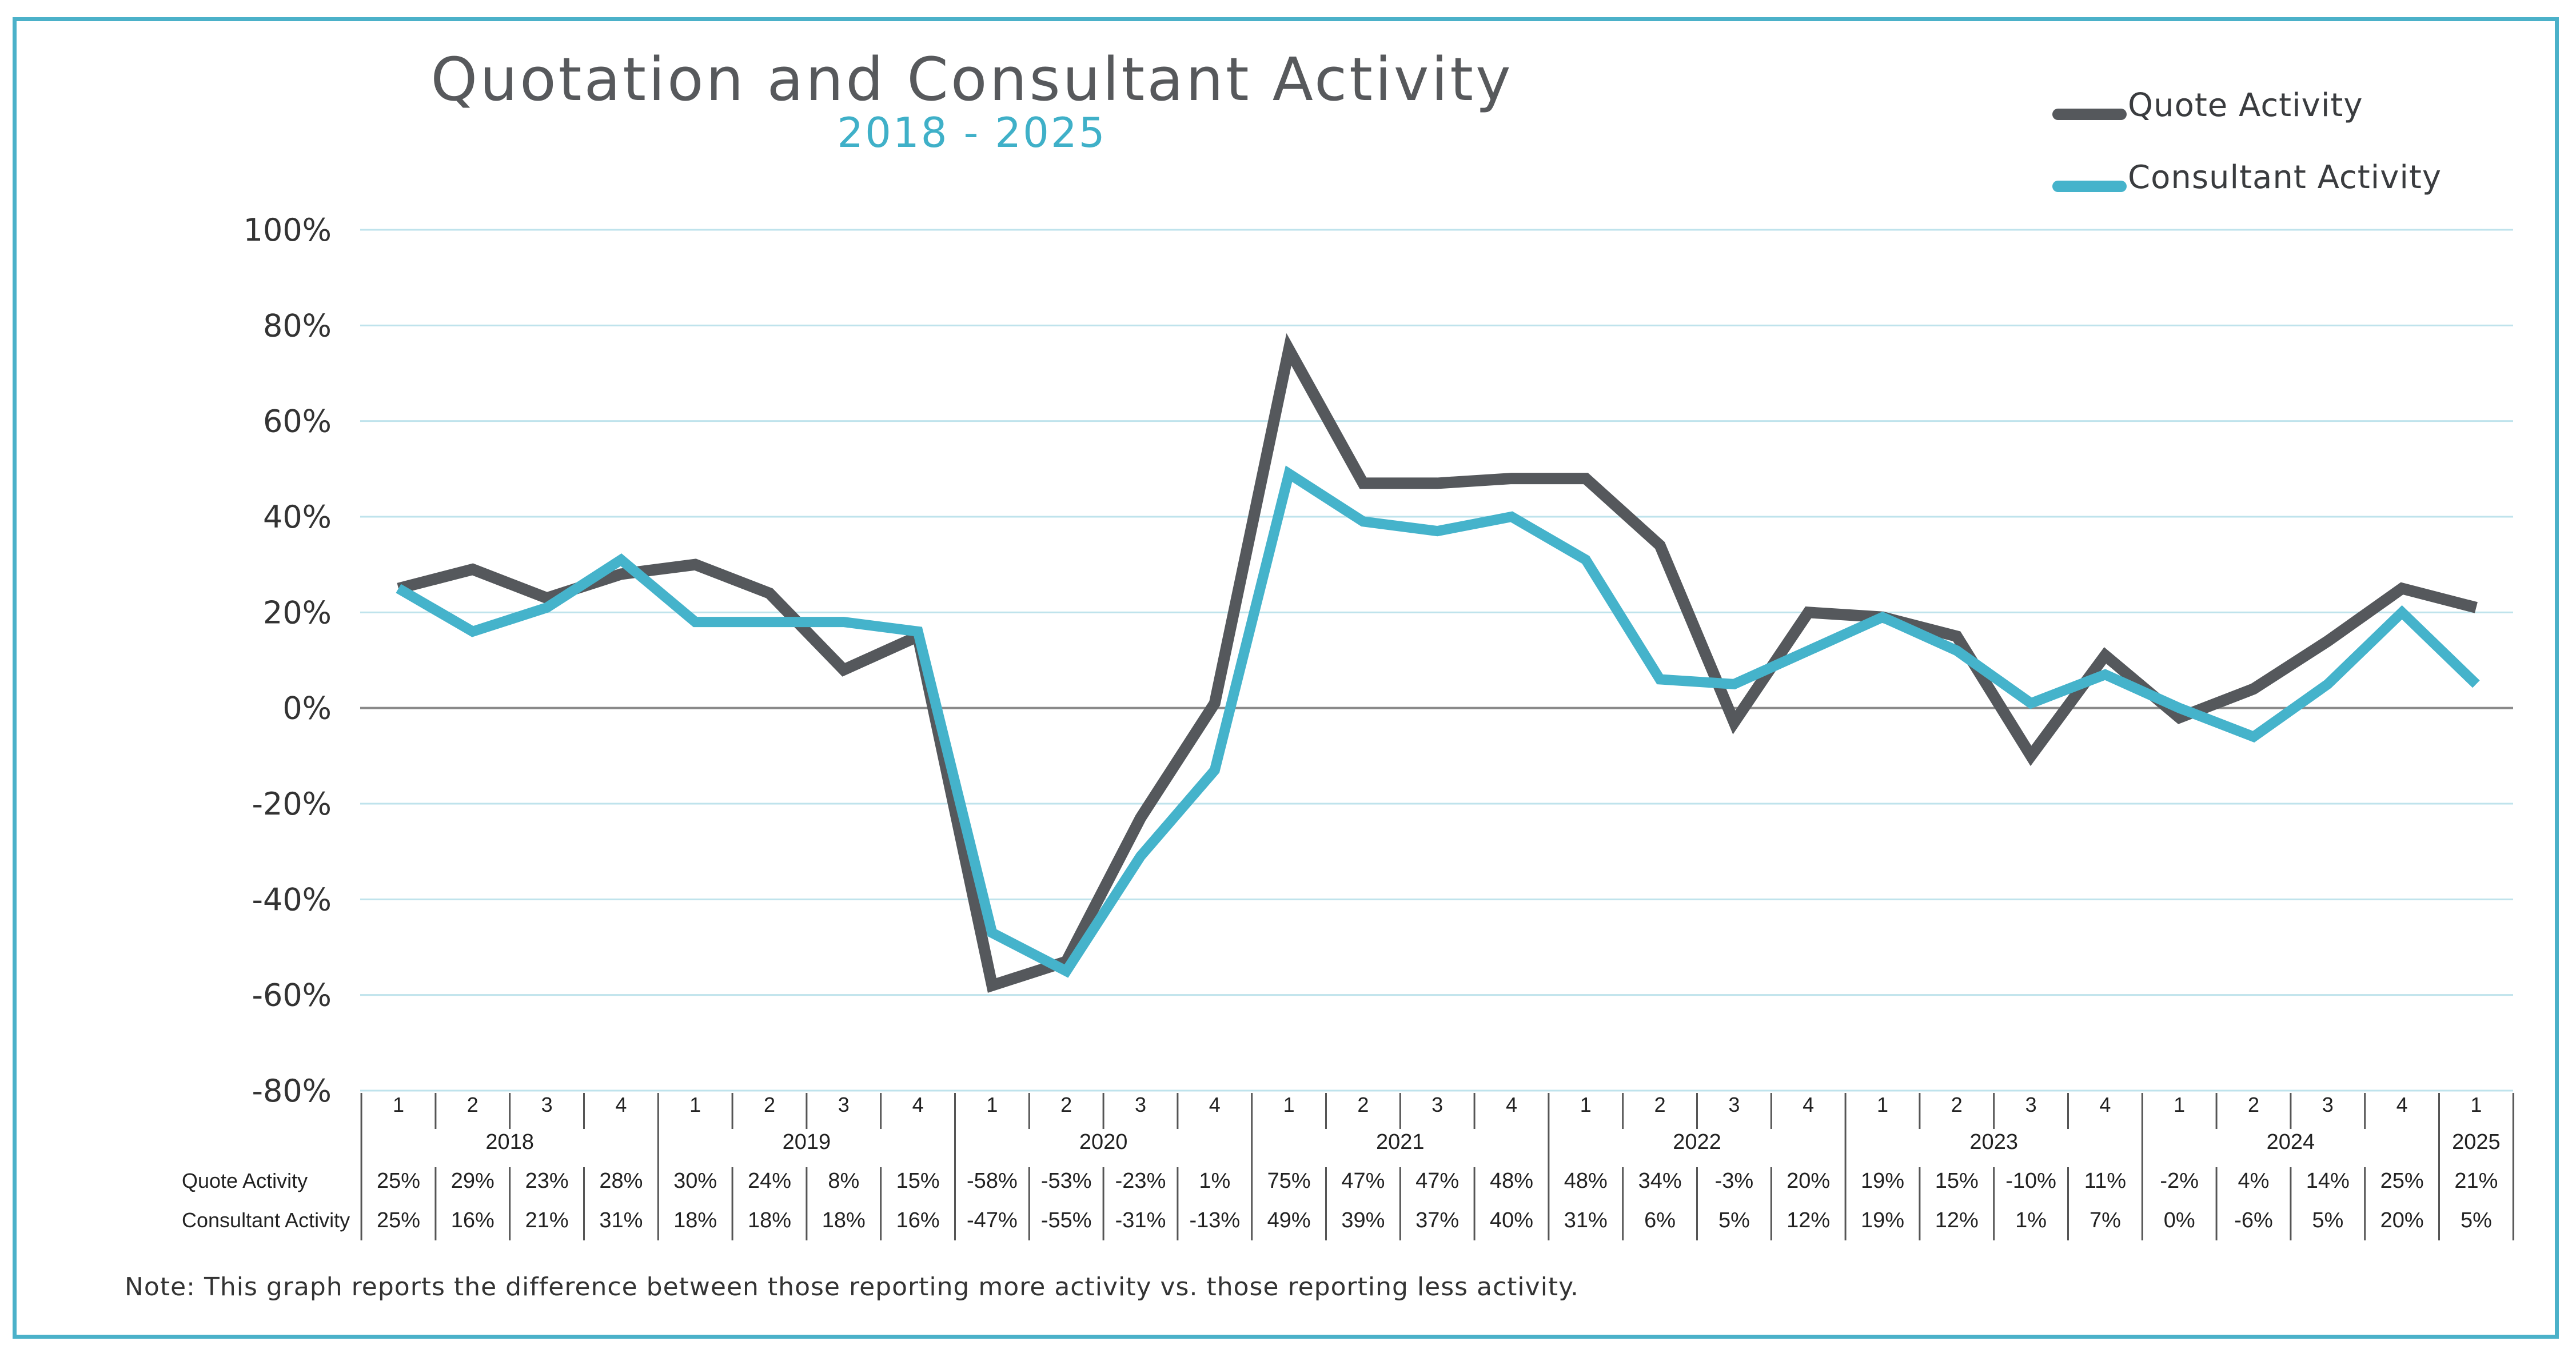  I want to click on y-tick-label: -40%, so click(292, 899).